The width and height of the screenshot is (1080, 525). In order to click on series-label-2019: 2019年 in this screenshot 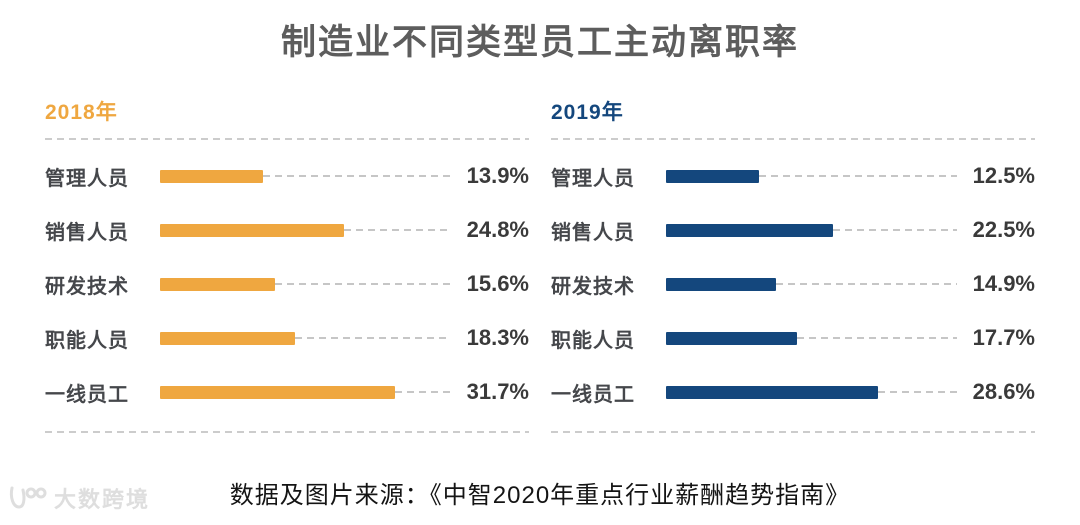, I will do `click(587, 112)`.